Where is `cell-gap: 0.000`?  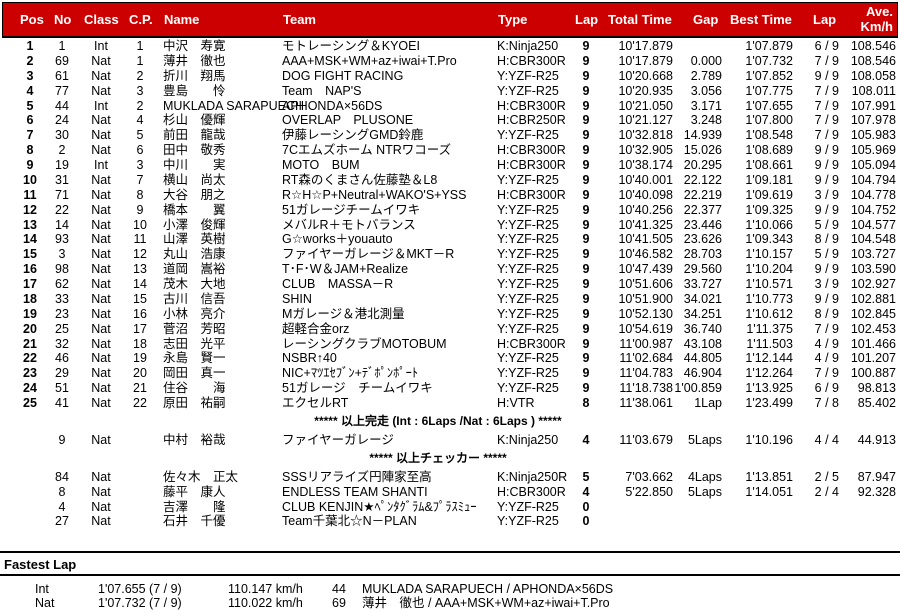
cell-gap: 0.000 is located at coordinates (706, 60).